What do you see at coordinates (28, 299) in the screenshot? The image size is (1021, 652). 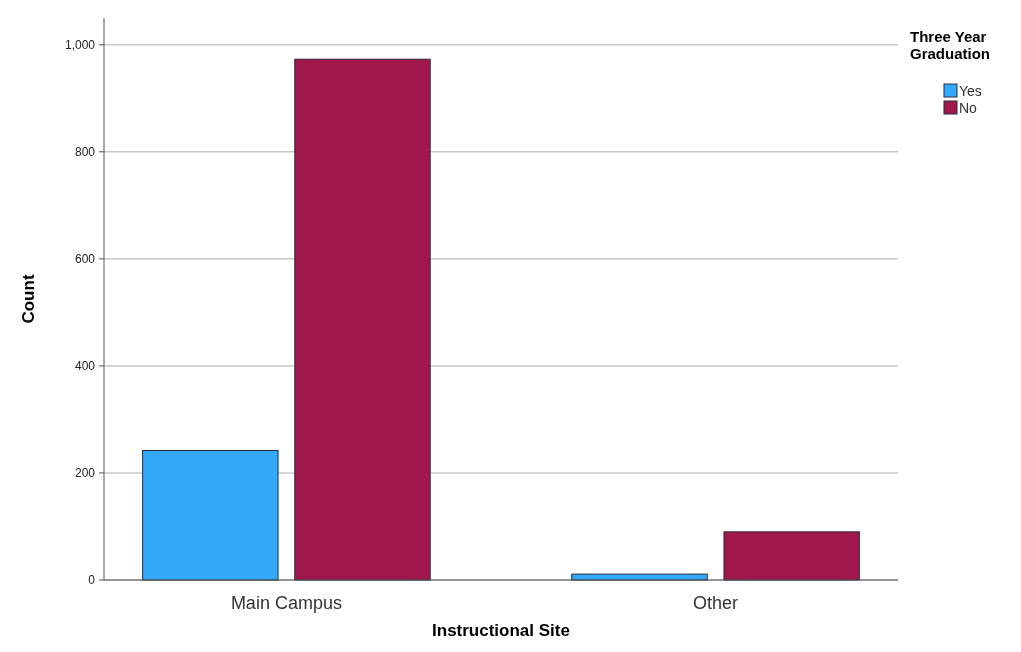 I see `y-axis-title: Count` at bounding box center [28, 299].